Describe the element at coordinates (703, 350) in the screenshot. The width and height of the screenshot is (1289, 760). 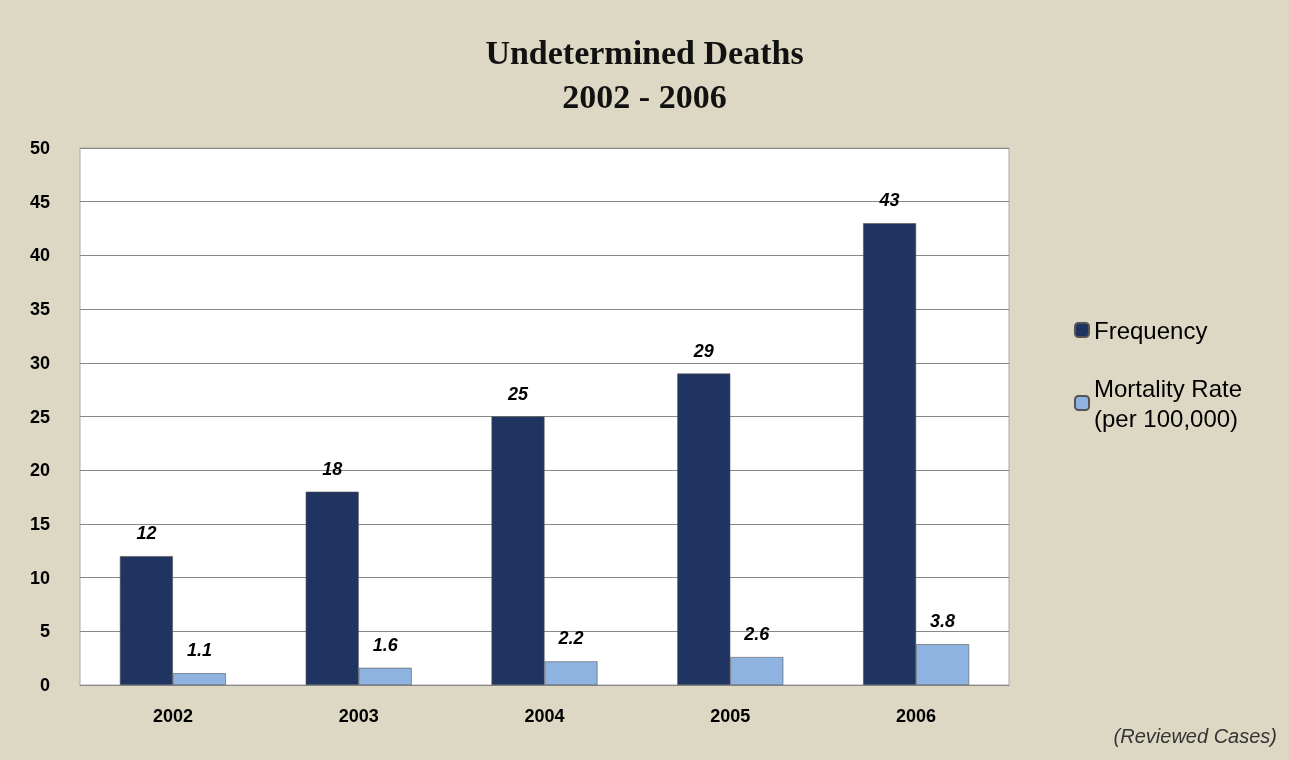
I see `data-label: 29` at that location.